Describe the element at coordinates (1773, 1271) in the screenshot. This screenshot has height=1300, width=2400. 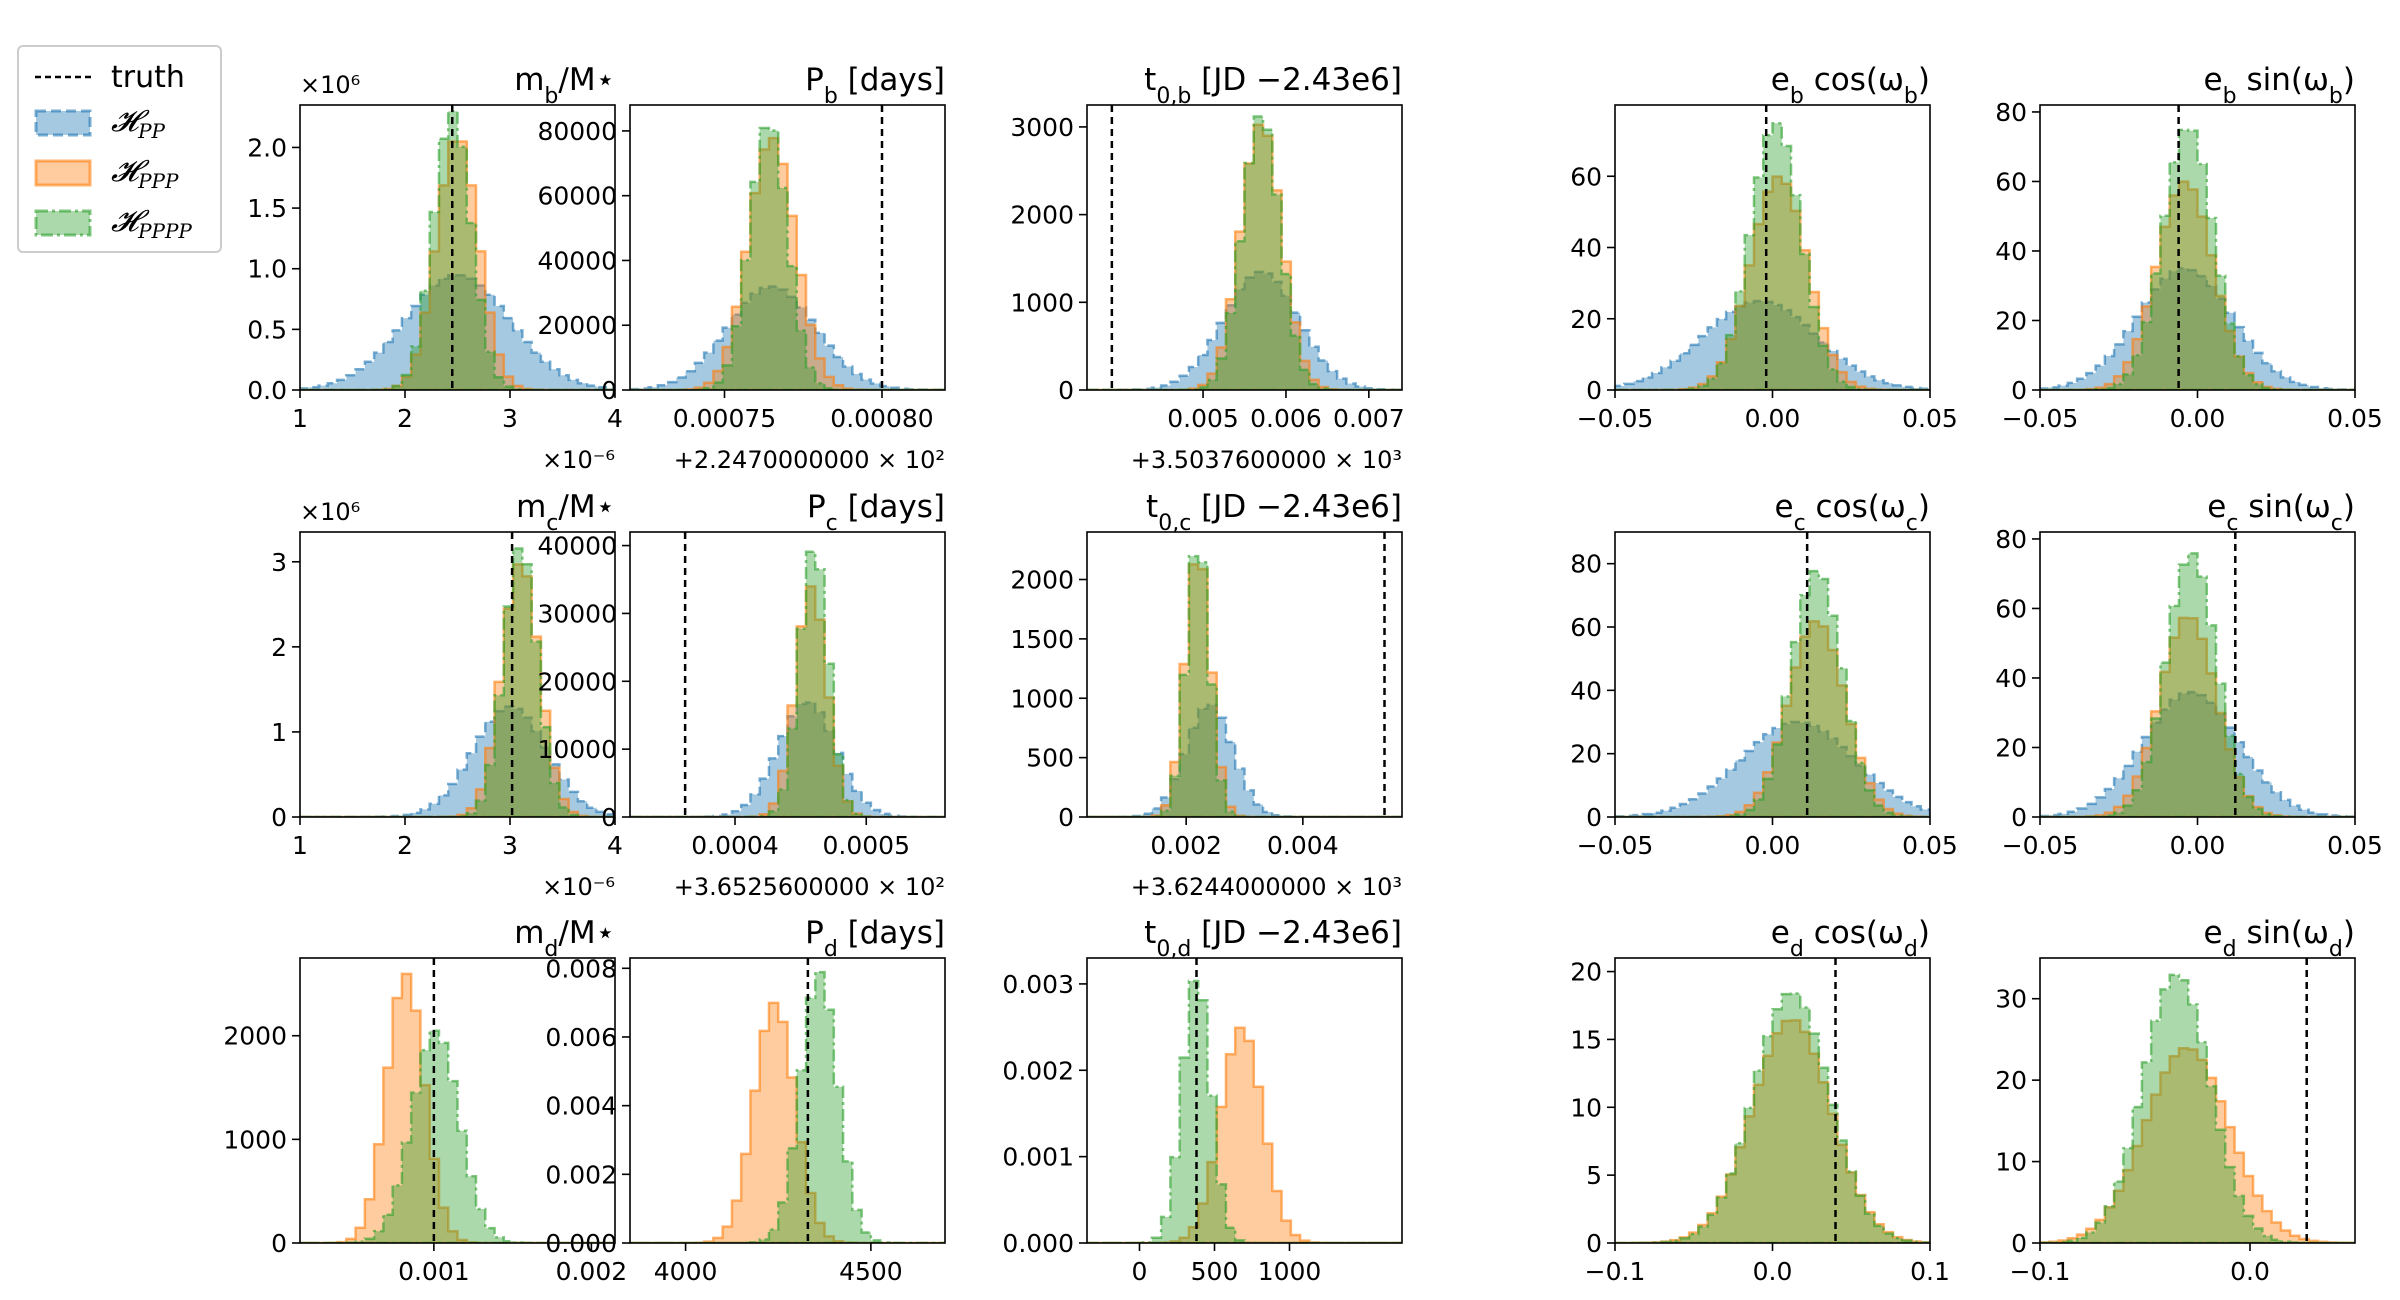
I see `x-tick-label: 0.0` at that location.